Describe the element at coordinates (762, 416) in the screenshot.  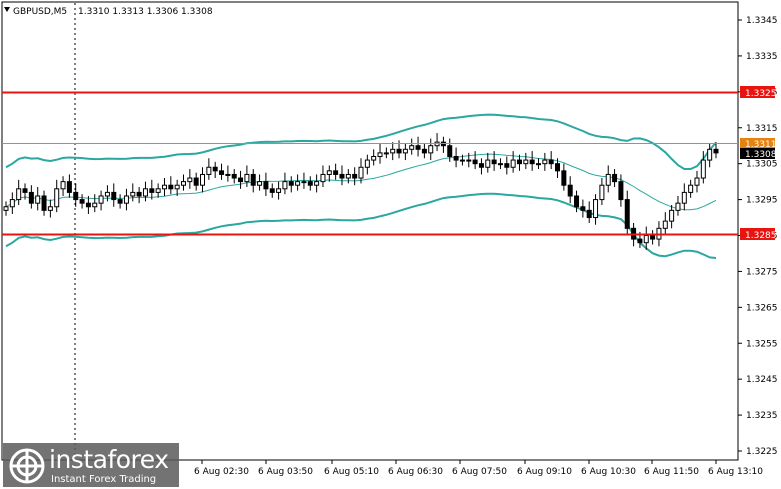
I see `y-tick-label: 1.3235` at that location.